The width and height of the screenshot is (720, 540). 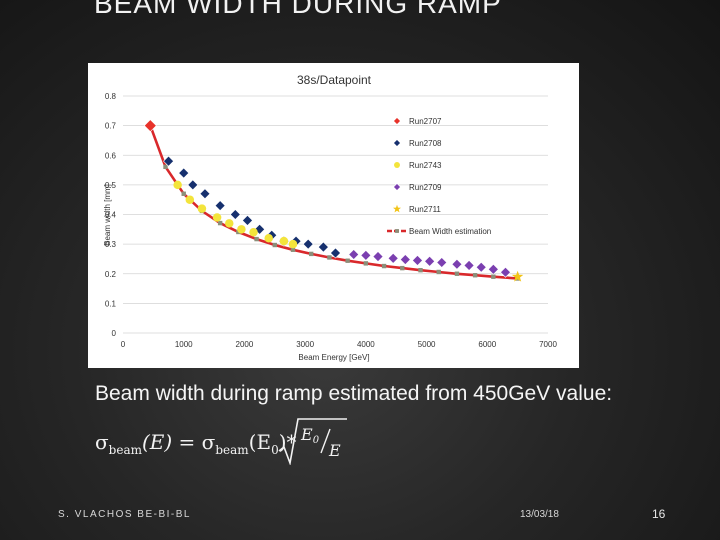 What do you see at coordinates (123, 344) in the screenshot?
I see `x-tick-label: 0` at bounding box center [123, 344].